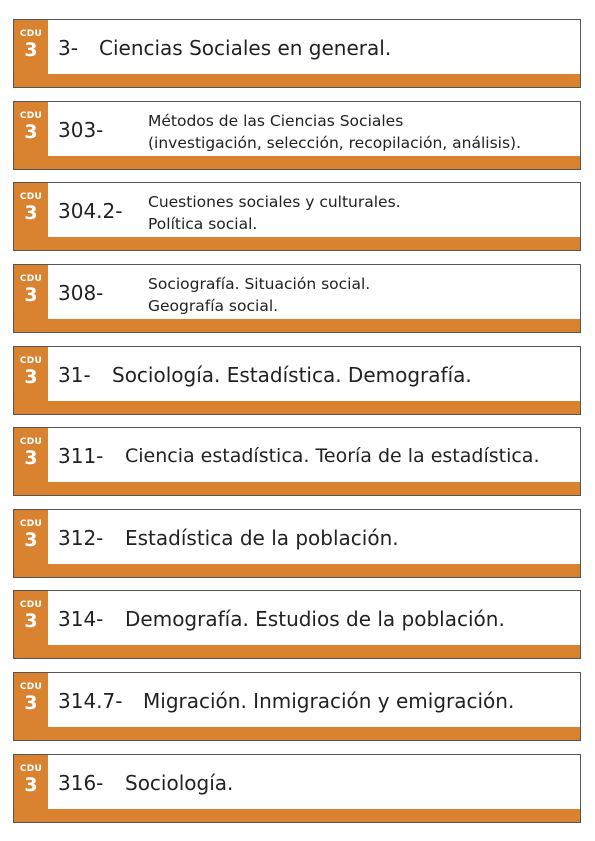 The width and height of the screenshot is (595, 841). Describe the element at coordinates (81, 783) in the screenshot. I see `cdu-code: 316-` at that location.